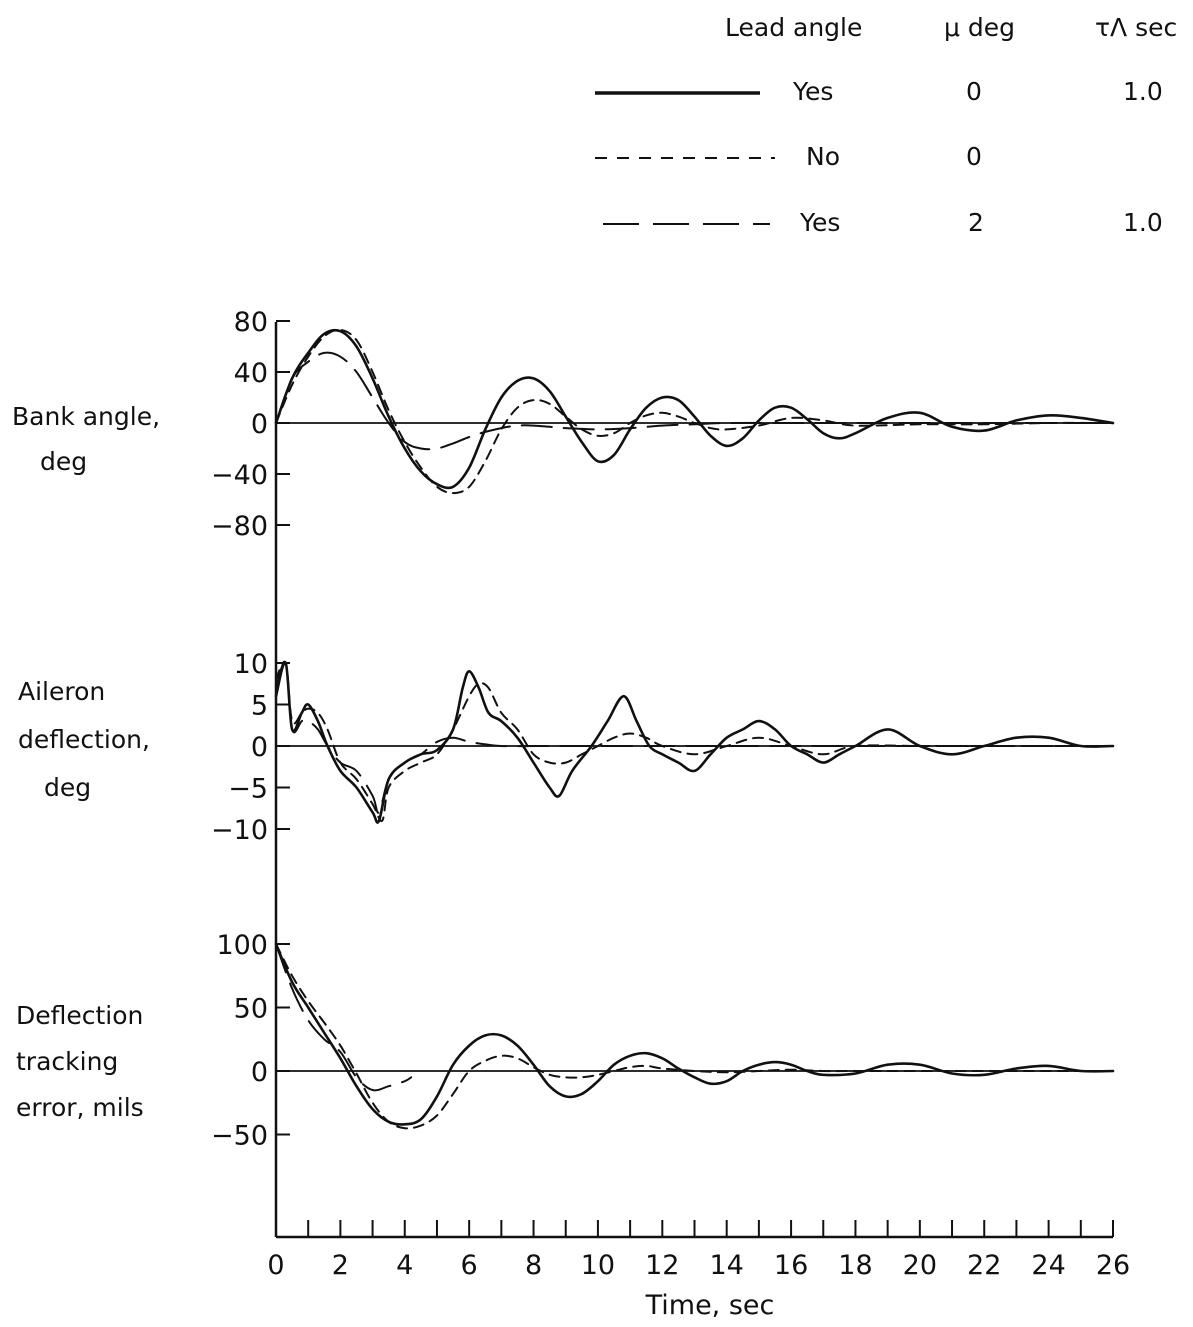  I want to click on x-tick-label: 24, so click(1048, 1265).